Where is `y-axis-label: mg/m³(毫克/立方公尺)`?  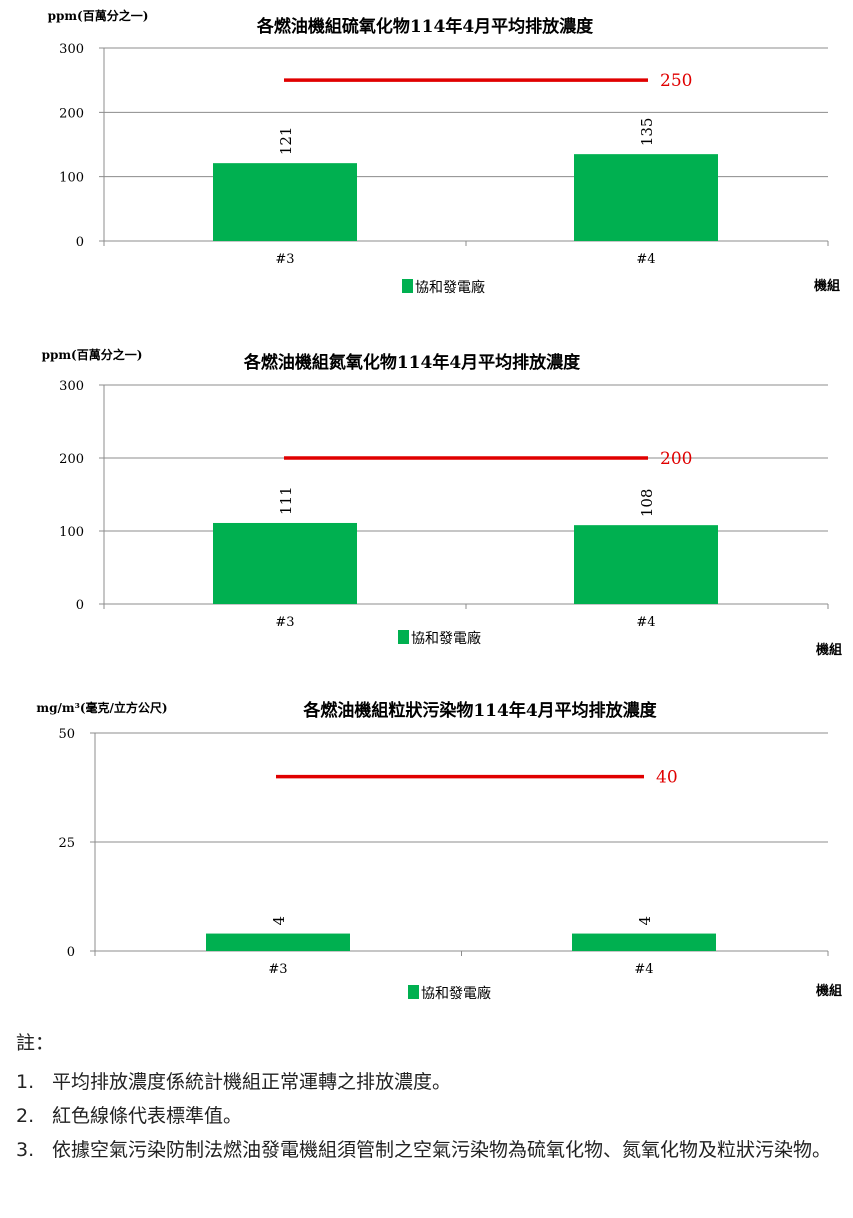 y-axis-label: mg/m³(毫克/立方公尺) is located at coordinates (101, 707).